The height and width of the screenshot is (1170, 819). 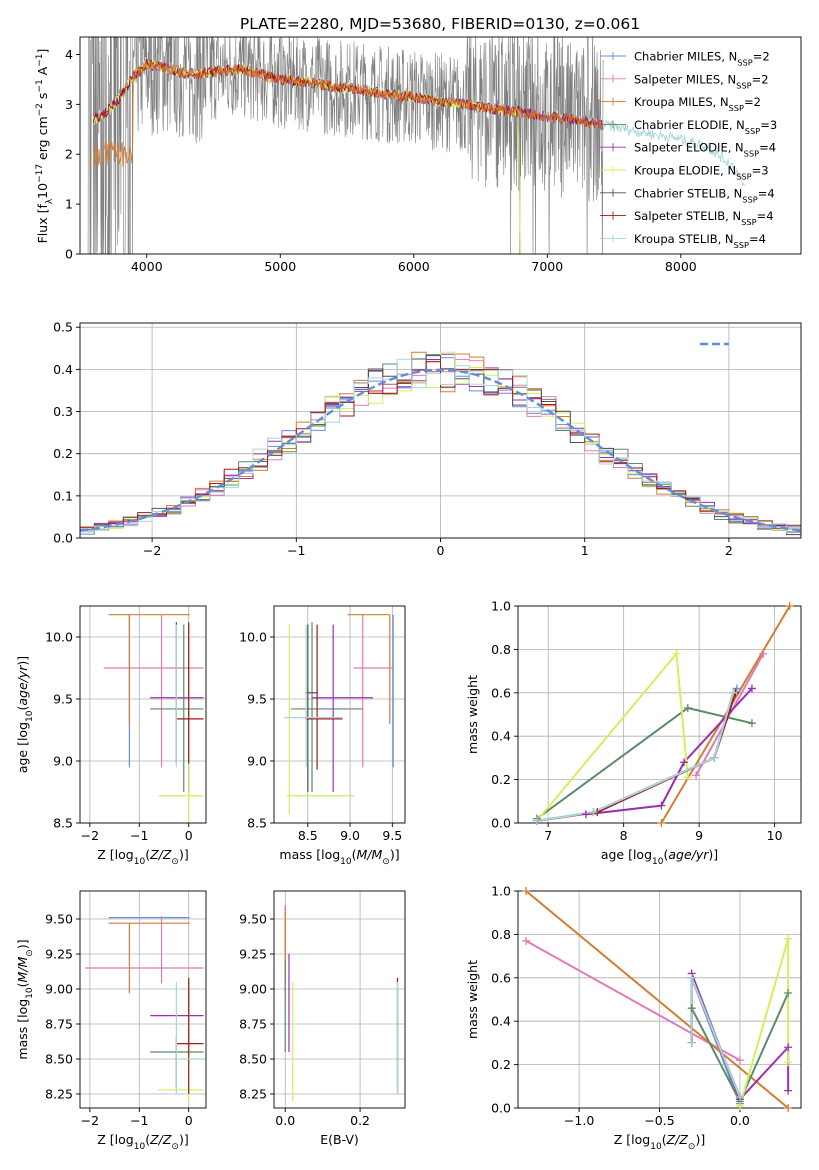 I want to click on y-tick-label: 8.75, so click(x=253, y=1024).